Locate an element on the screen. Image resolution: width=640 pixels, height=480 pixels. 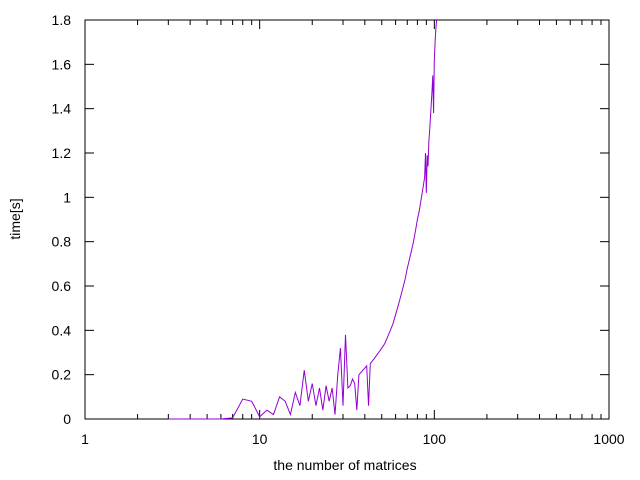
x-axis-title: the number of matrices is located at coordinates (344, 465).